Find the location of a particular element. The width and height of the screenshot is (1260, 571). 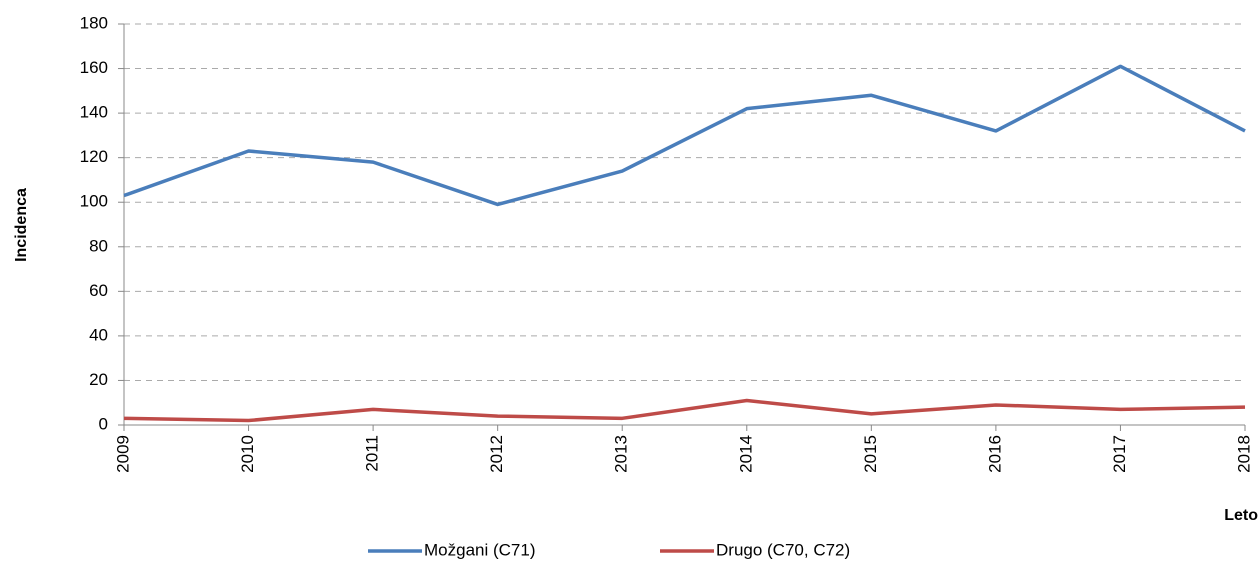

y-tick-label: 160 is located at coordinates (94, 67).